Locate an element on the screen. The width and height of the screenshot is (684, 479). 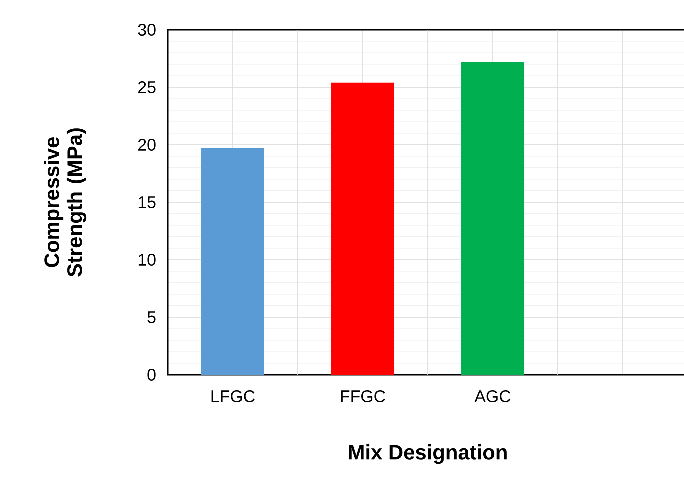
x-tick-label: LFGC is located at coordinates (233, 396).